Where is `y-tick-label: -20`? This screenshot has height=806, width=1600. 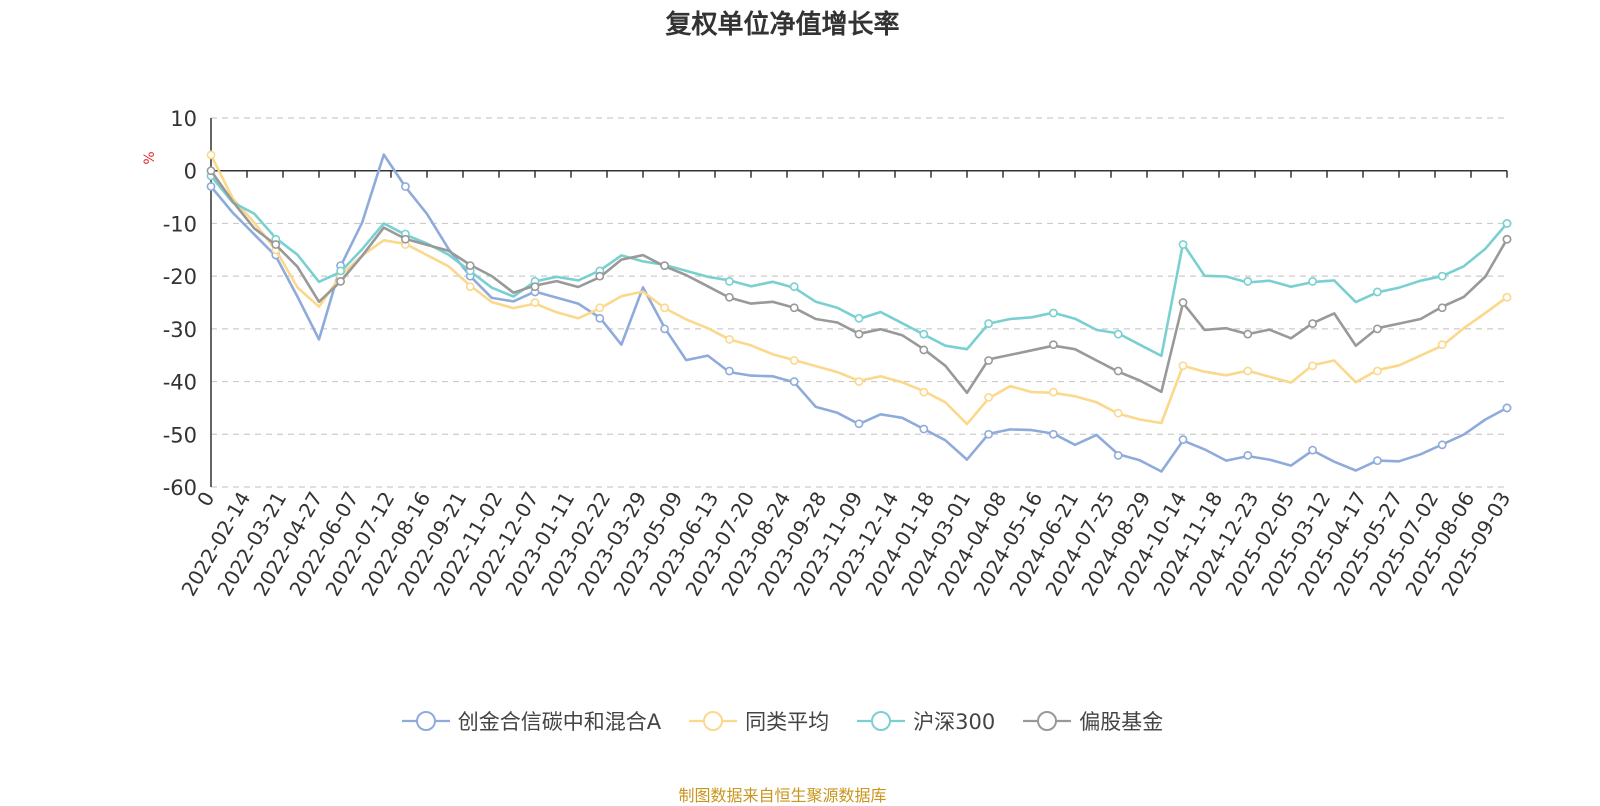
y-tick-label: -20 is located at coordinates (180, 277).